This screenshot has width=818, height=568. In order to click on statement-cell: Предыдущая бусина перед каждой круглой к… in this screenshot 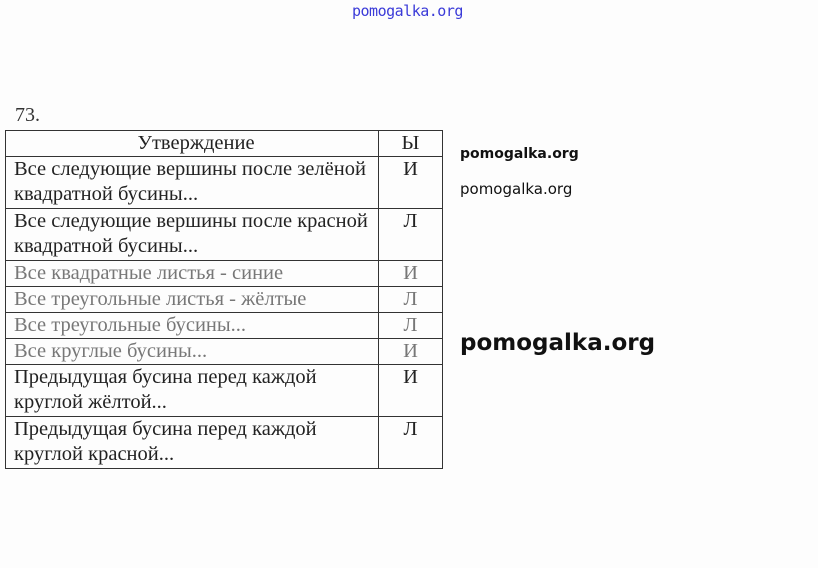, I will do `click(192, 442)`.